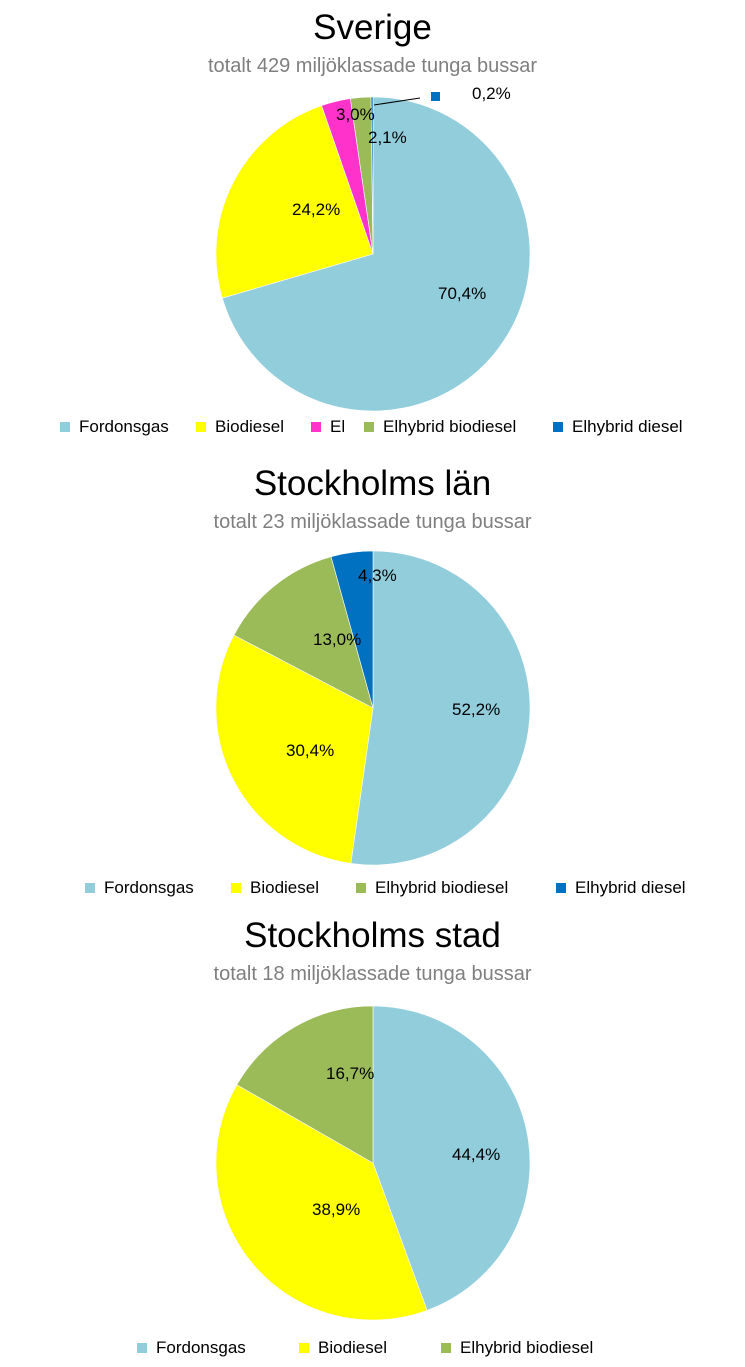 The image size is (745, 1367). Describe the element at coordinates (328, 427) in the screenshot. I see `legend-item-el: El` at that location.